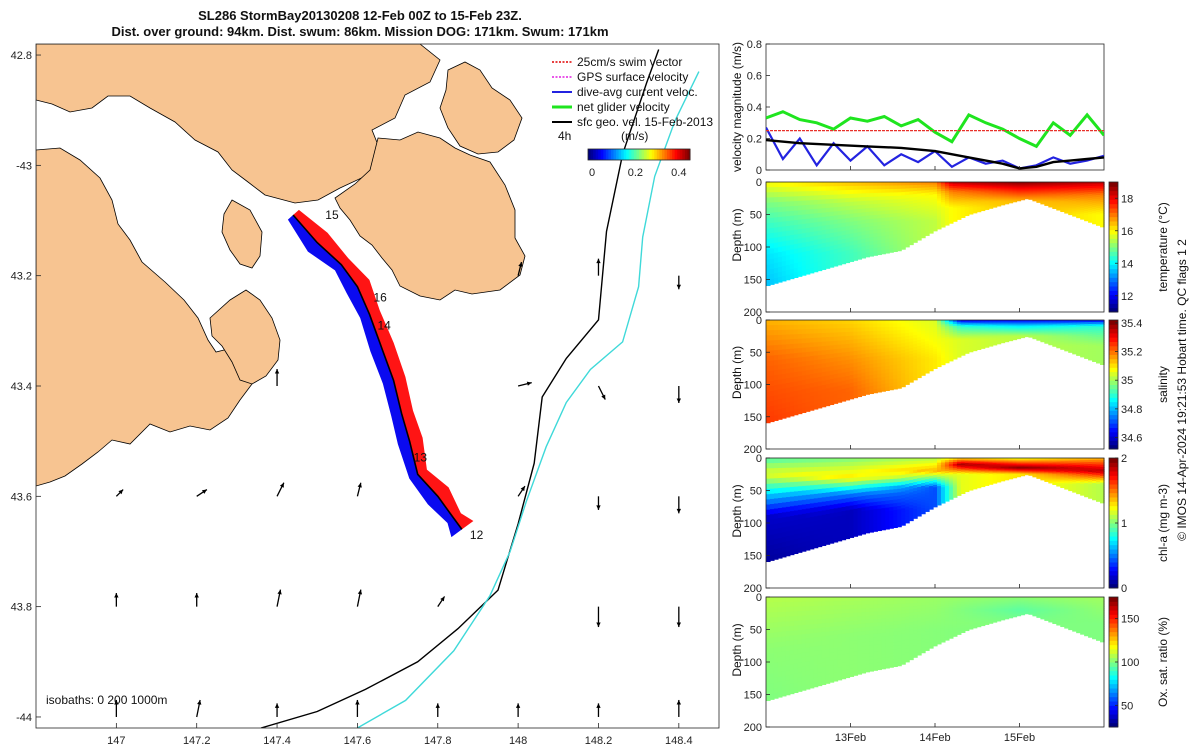  I want to click on map-colorbar-segment, so click(628, 154).